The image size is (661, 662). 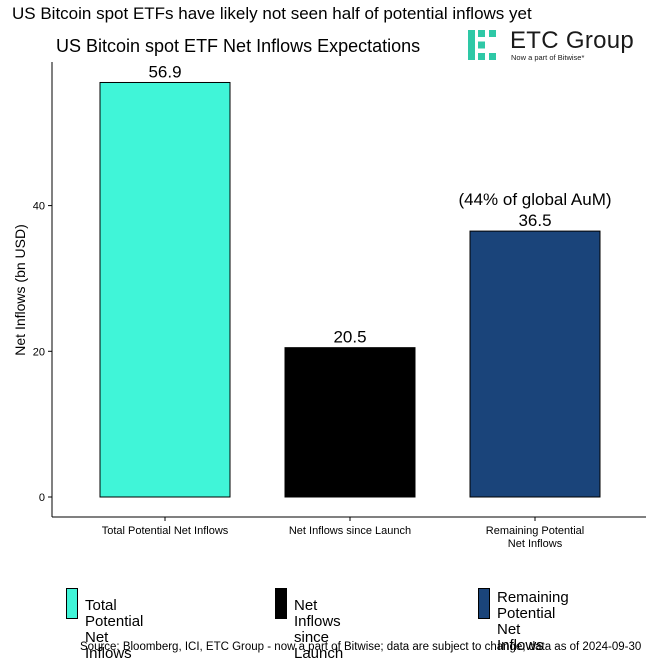 I want to click on x-tick-label: Total Potential Net Inflows, so click(x=165, y=531).